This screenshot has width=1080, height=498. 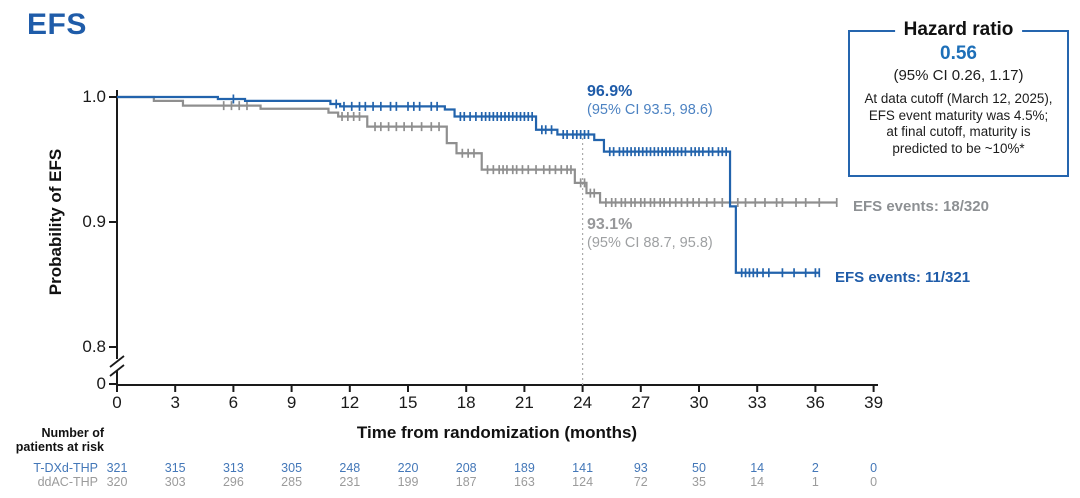 I want to click on at-risk-header: Number of patients at risk, so click(x=52, y=440).